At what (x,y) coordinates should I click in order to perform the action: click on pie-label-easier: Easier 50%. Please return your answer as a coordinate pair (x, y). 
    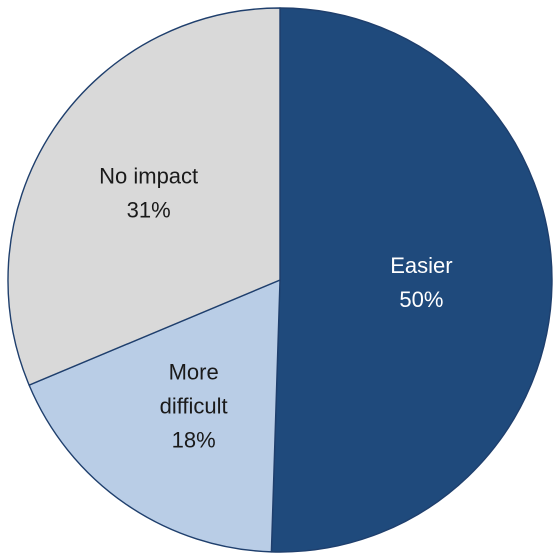
    Looking at the image, I should click on (421, 282).